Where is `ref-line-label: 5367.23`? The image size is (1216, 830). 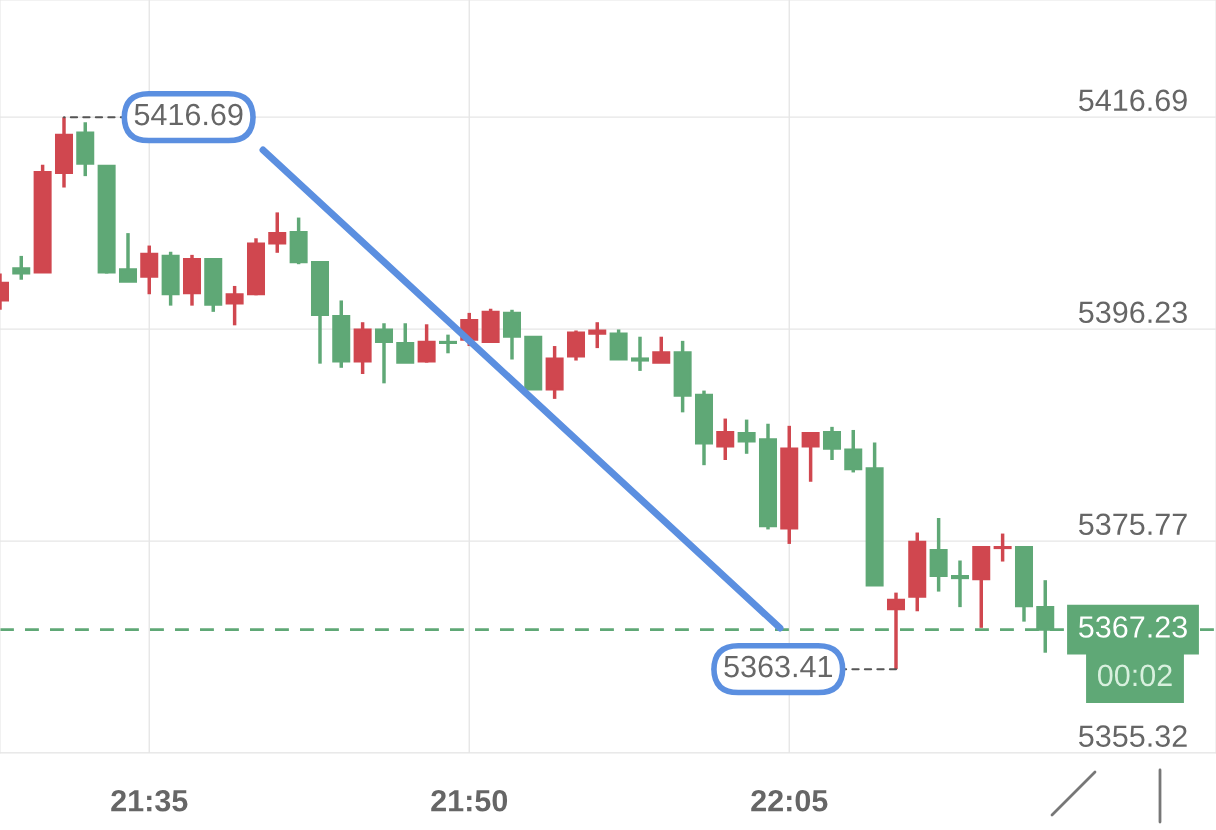
ref-line-label: 5367.23 is located at coordinates (1133, 627).